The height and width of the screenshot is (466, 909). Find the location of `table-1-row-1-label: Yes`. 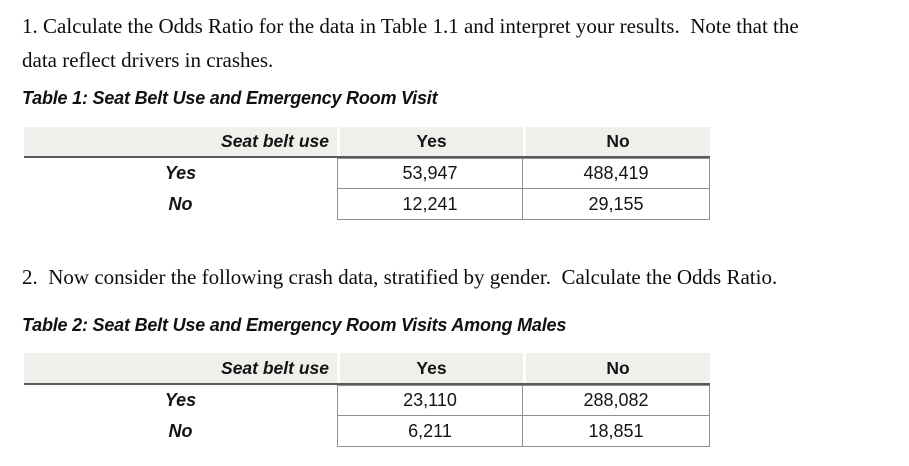

table-1-row-1-label: Yes is located at coordinates (180, 173).